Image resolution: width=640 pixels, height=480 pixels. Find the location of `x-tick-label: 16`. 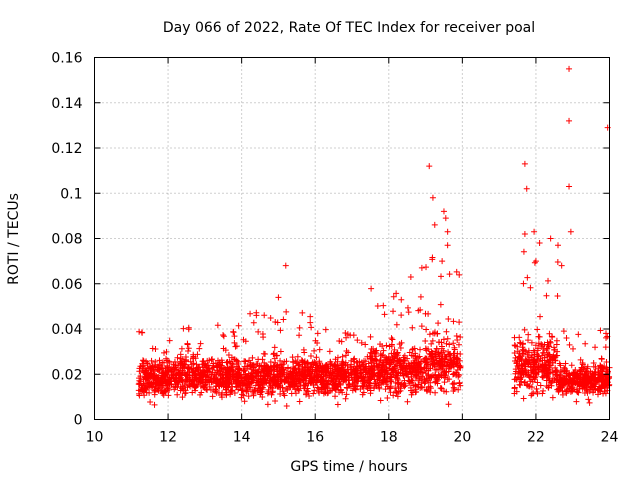

x-tick-label: 16 is located at coordinates (315, 438).